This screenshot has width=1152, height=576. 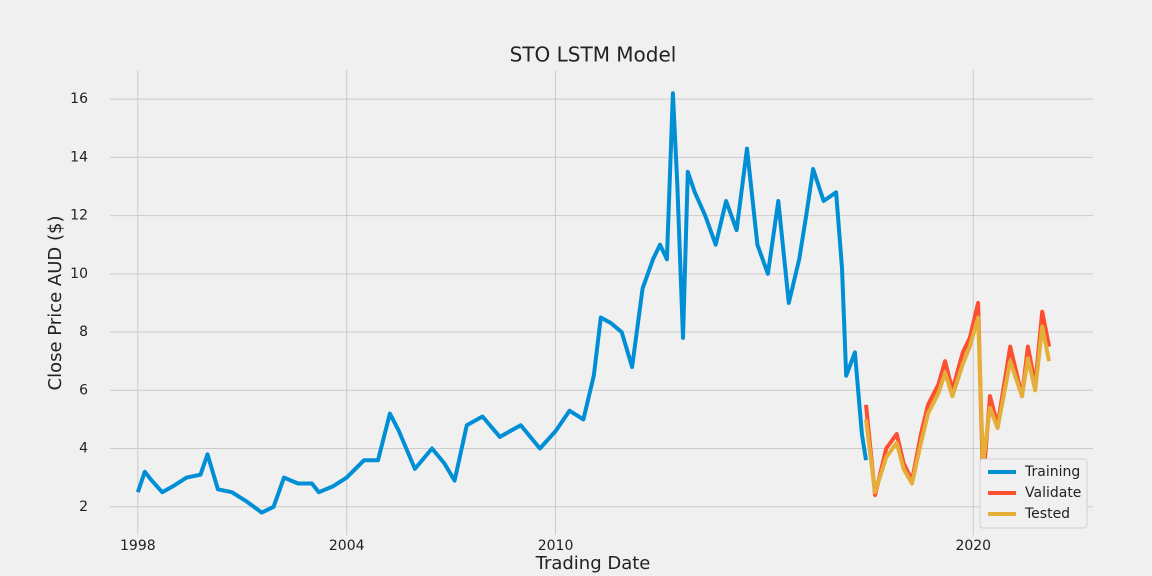 What do you see at coordinates (973, 546) in the screenshot?
I see `x-tick-label: 2020` at bounding box center [973, 546].